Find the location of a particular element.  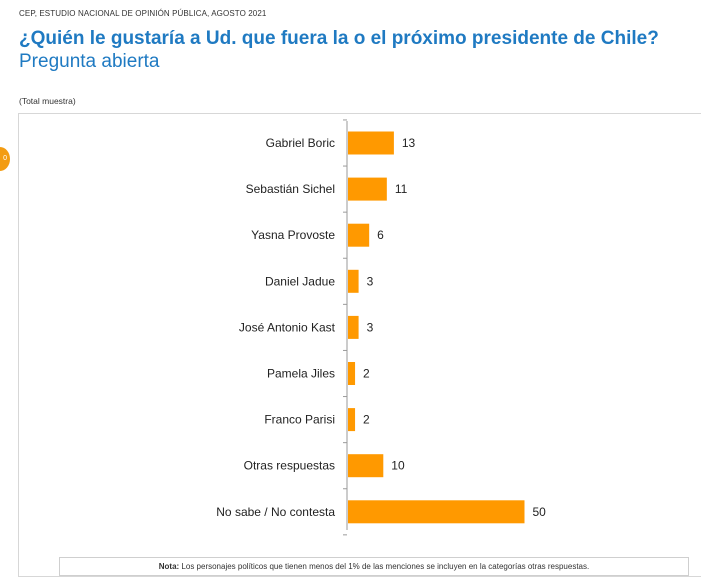

data-label: 11 is located at coordinates (401, 189).